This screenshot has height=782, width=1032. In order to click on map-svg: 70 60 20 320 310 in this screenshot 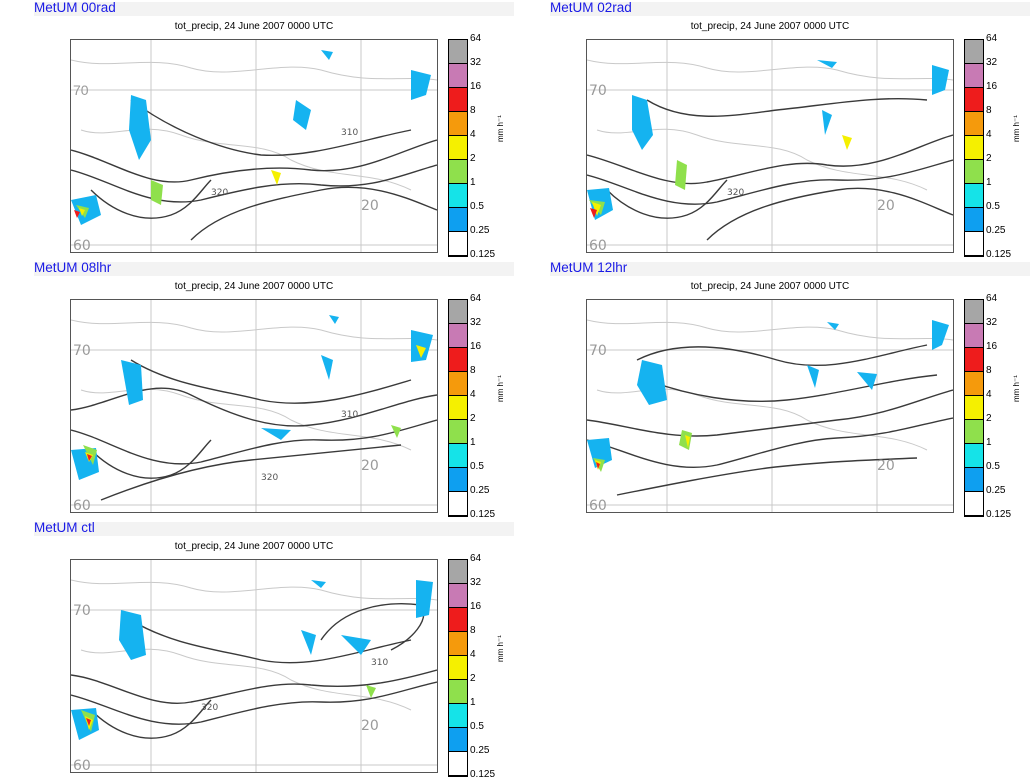, I will do `click(254, 146)`.